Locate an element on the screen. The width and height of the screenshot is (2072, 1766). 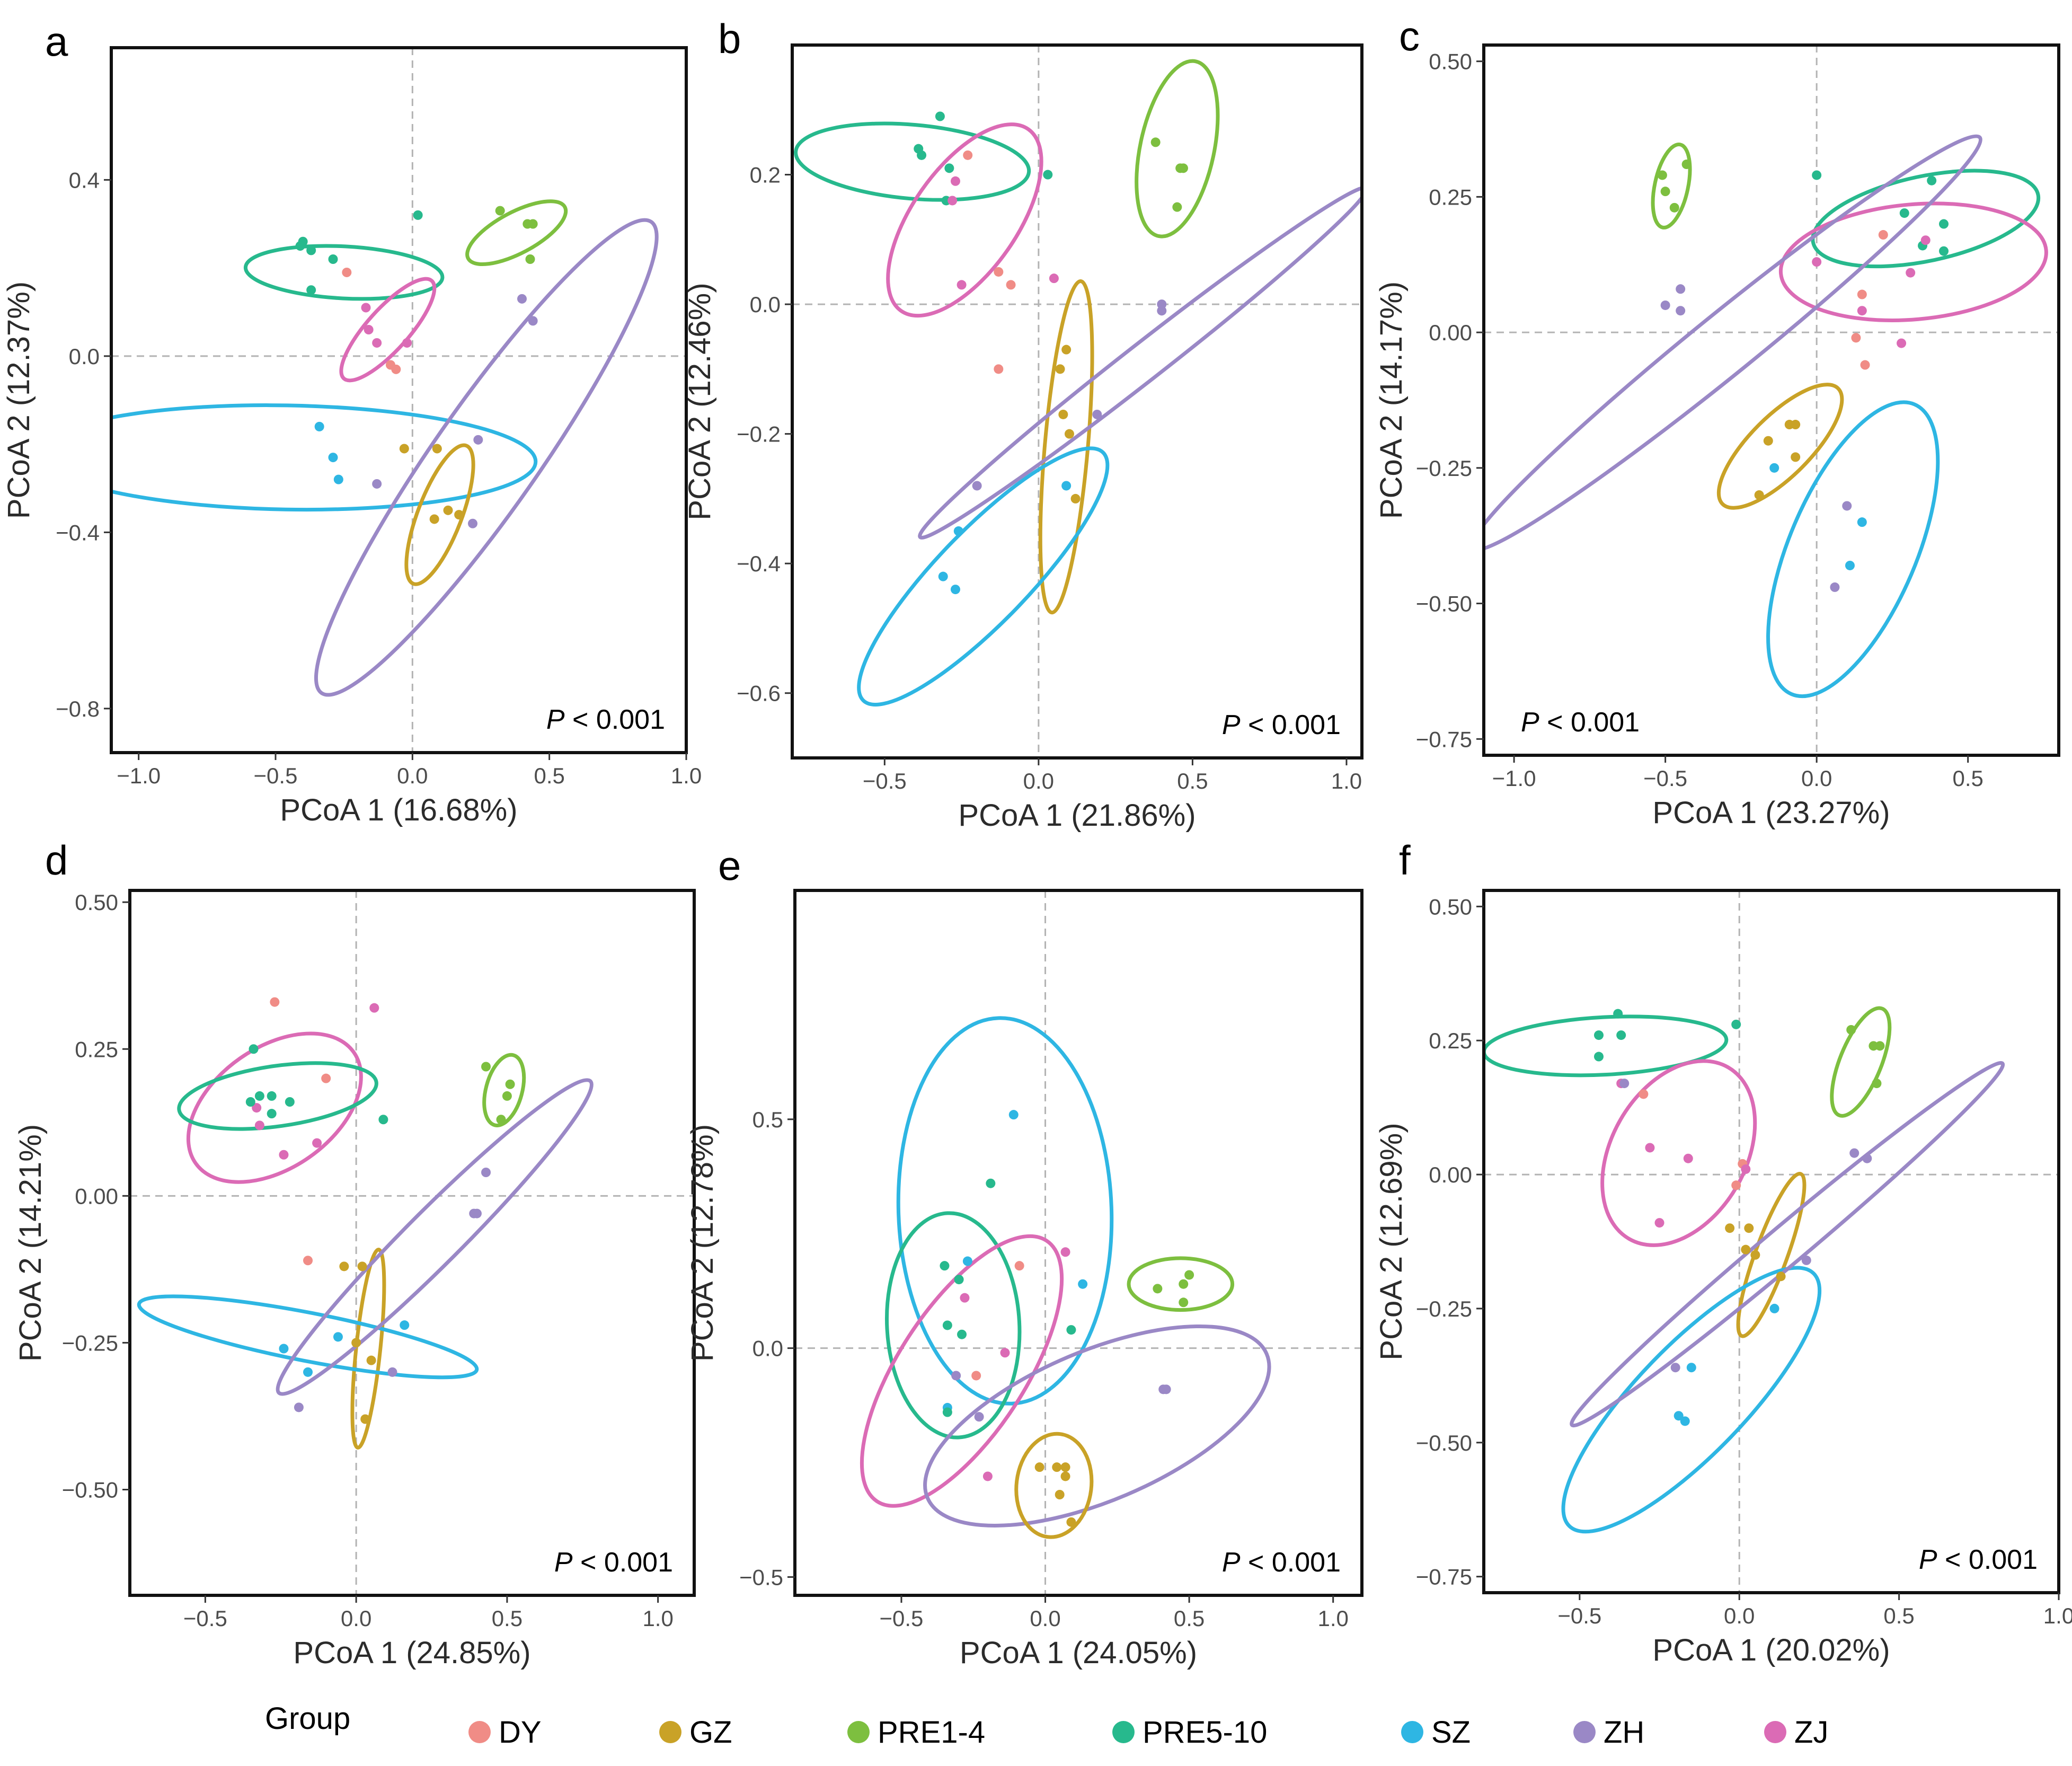
panel-letter: c is located at coordinates (1409, 36).